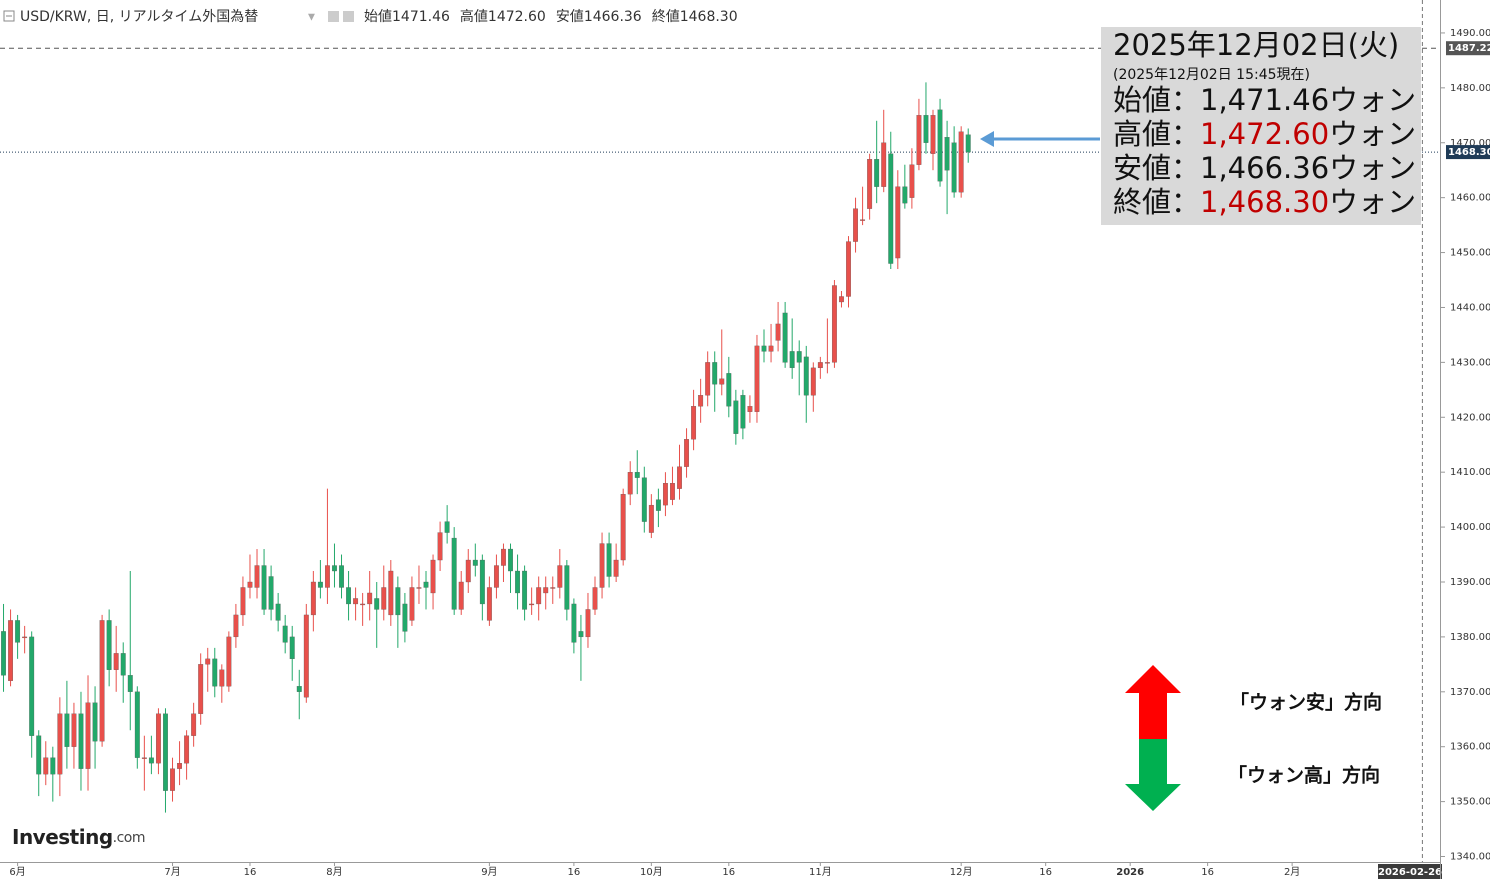 The height and width of the screenshot is (879, 1490). I want to click on info-row: 始値：1,471.46ウォン, so click(1264, 100).